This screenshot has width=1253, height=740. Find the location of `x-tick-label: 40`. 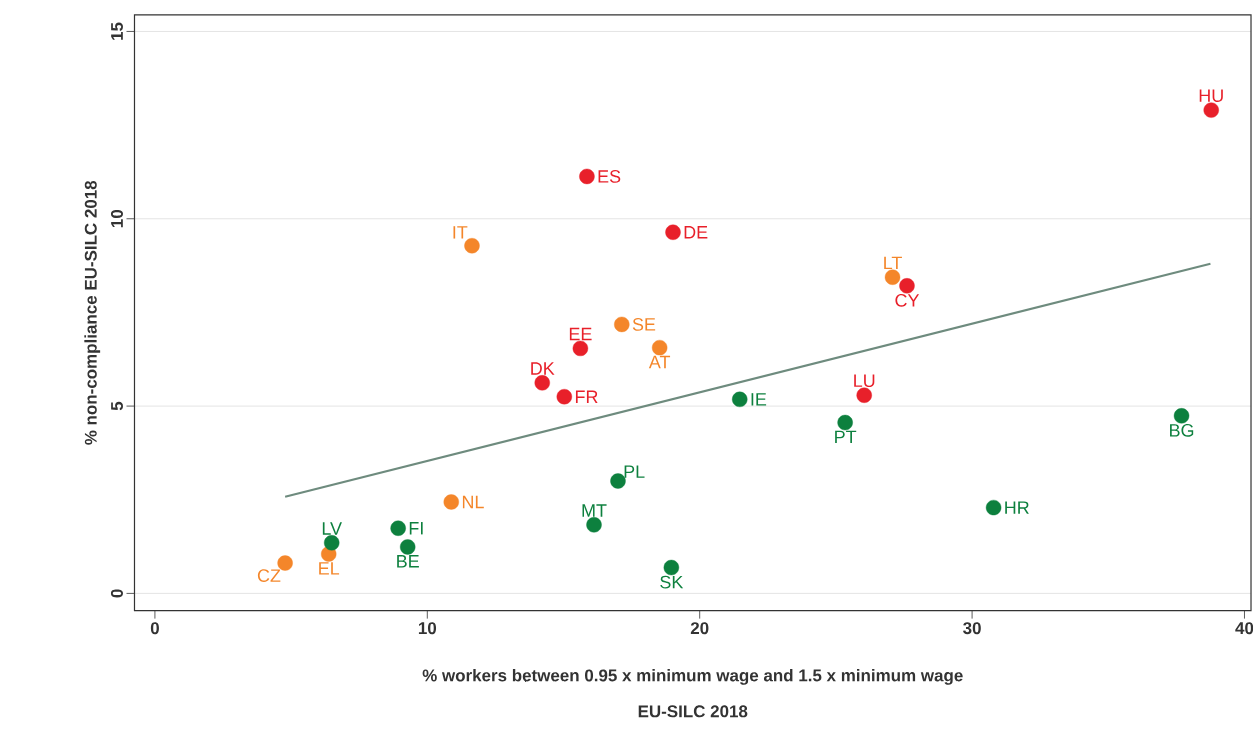

x-tick-label: 40 is located at coordinates (1244, 627).